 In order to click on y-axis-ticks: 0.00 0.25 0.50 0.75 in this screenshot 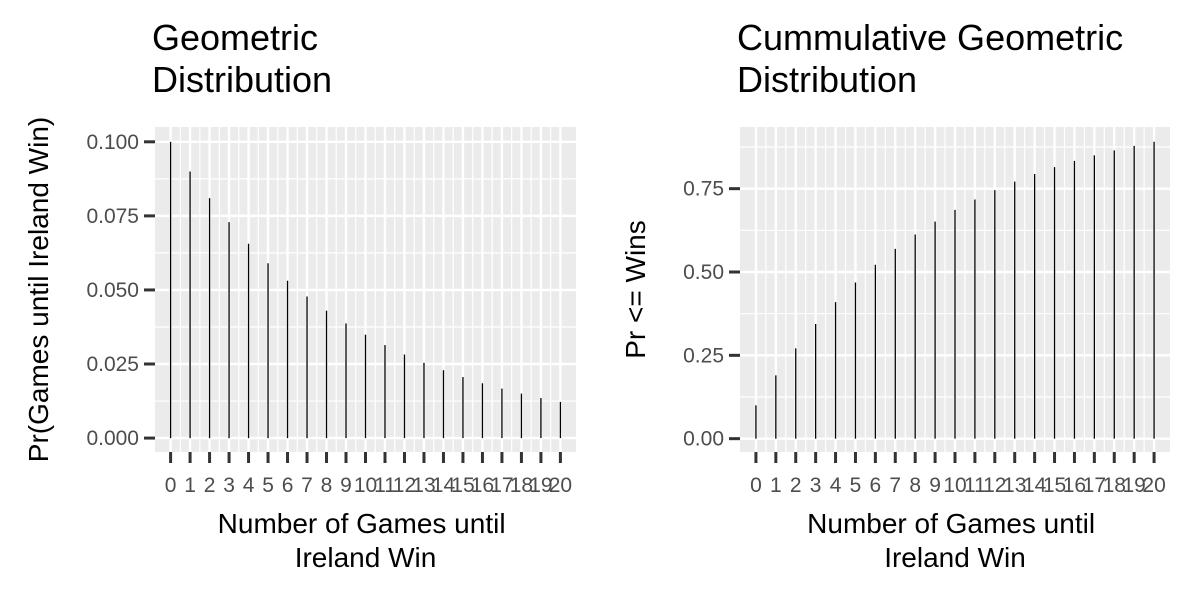, I will do `click(711, 314)`.